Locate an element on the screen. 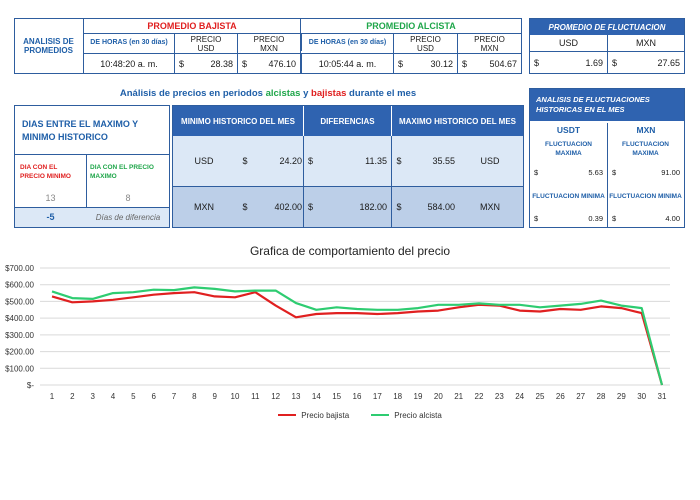 The width and height of the screenshot is (700, 500). x-tick-label: 1 is located at coordinates (52, 396).